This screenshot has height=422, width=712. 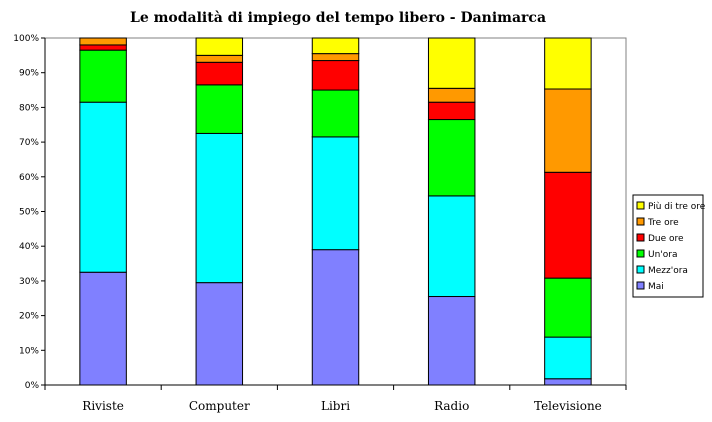 I want to click on x-category-label: Riviste, so click(x=103, y=406).